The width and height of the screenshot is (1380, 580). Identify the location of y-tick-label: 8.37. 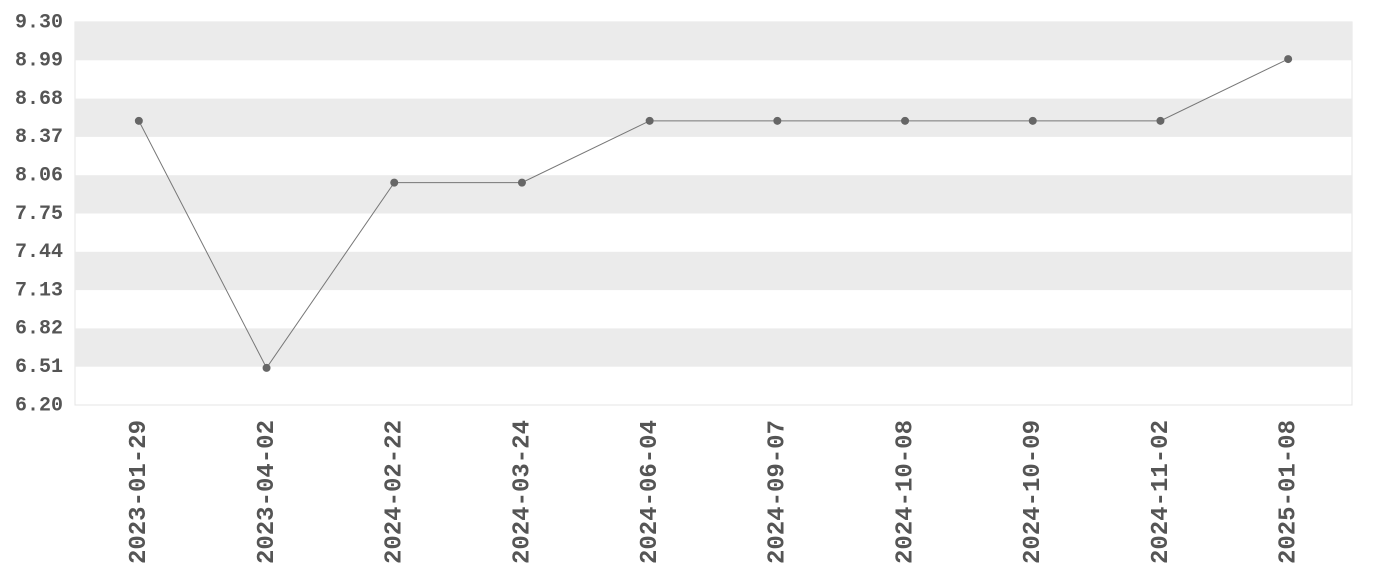
(39, 137).